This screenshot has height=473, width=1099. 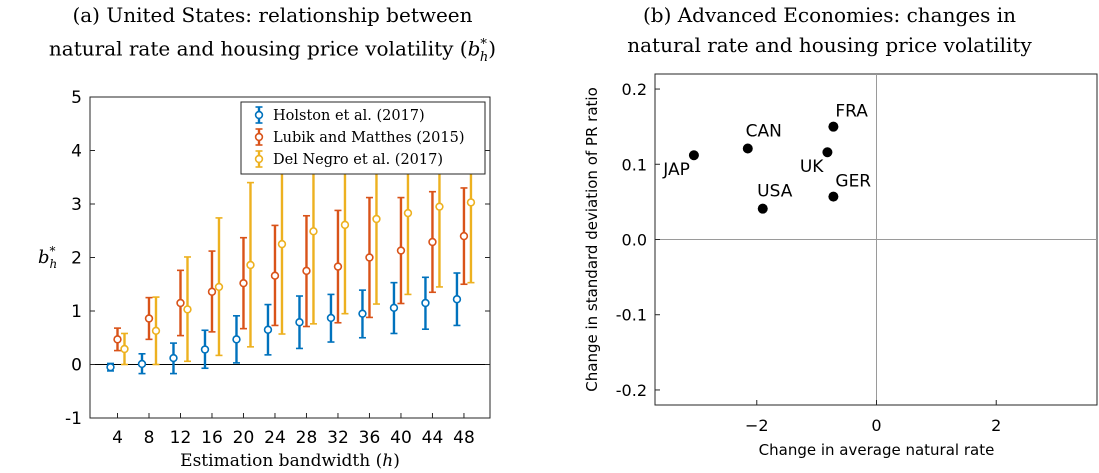 I want to click on panel-b-ytick-label: 0.2, so click(x=634, y=89).